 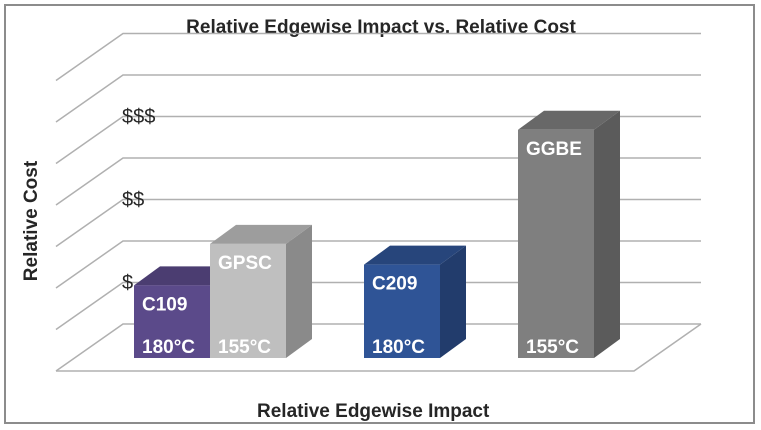 What do you see at coordinates (373, 411) in the screenshot?
I see `x-axis-label: Relative Edgewise Impact` at bounding box center [373, 411].